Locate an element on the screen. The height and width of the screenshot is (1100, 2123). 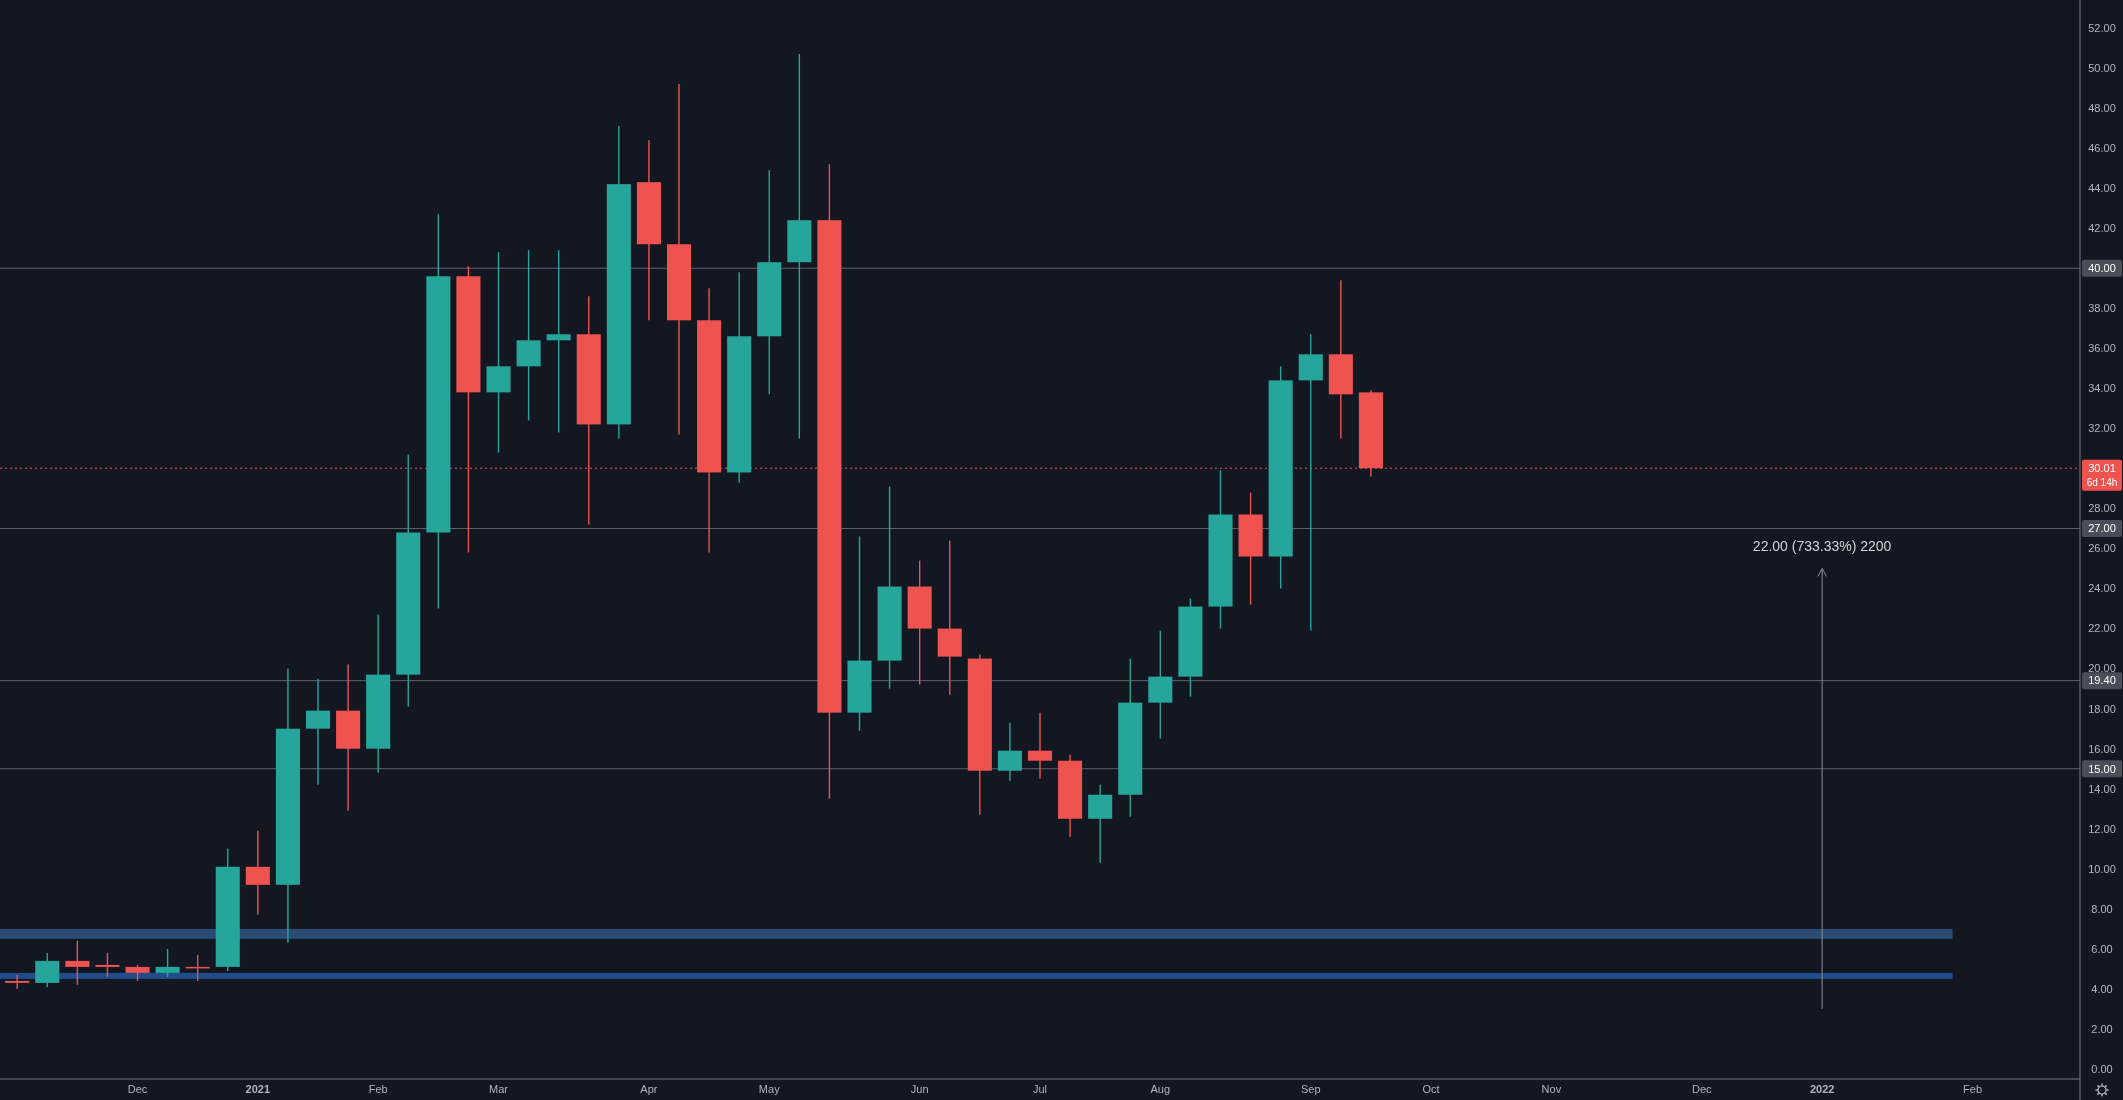
y-tick-label: 6.00 is located at coordinates (2102, 948).